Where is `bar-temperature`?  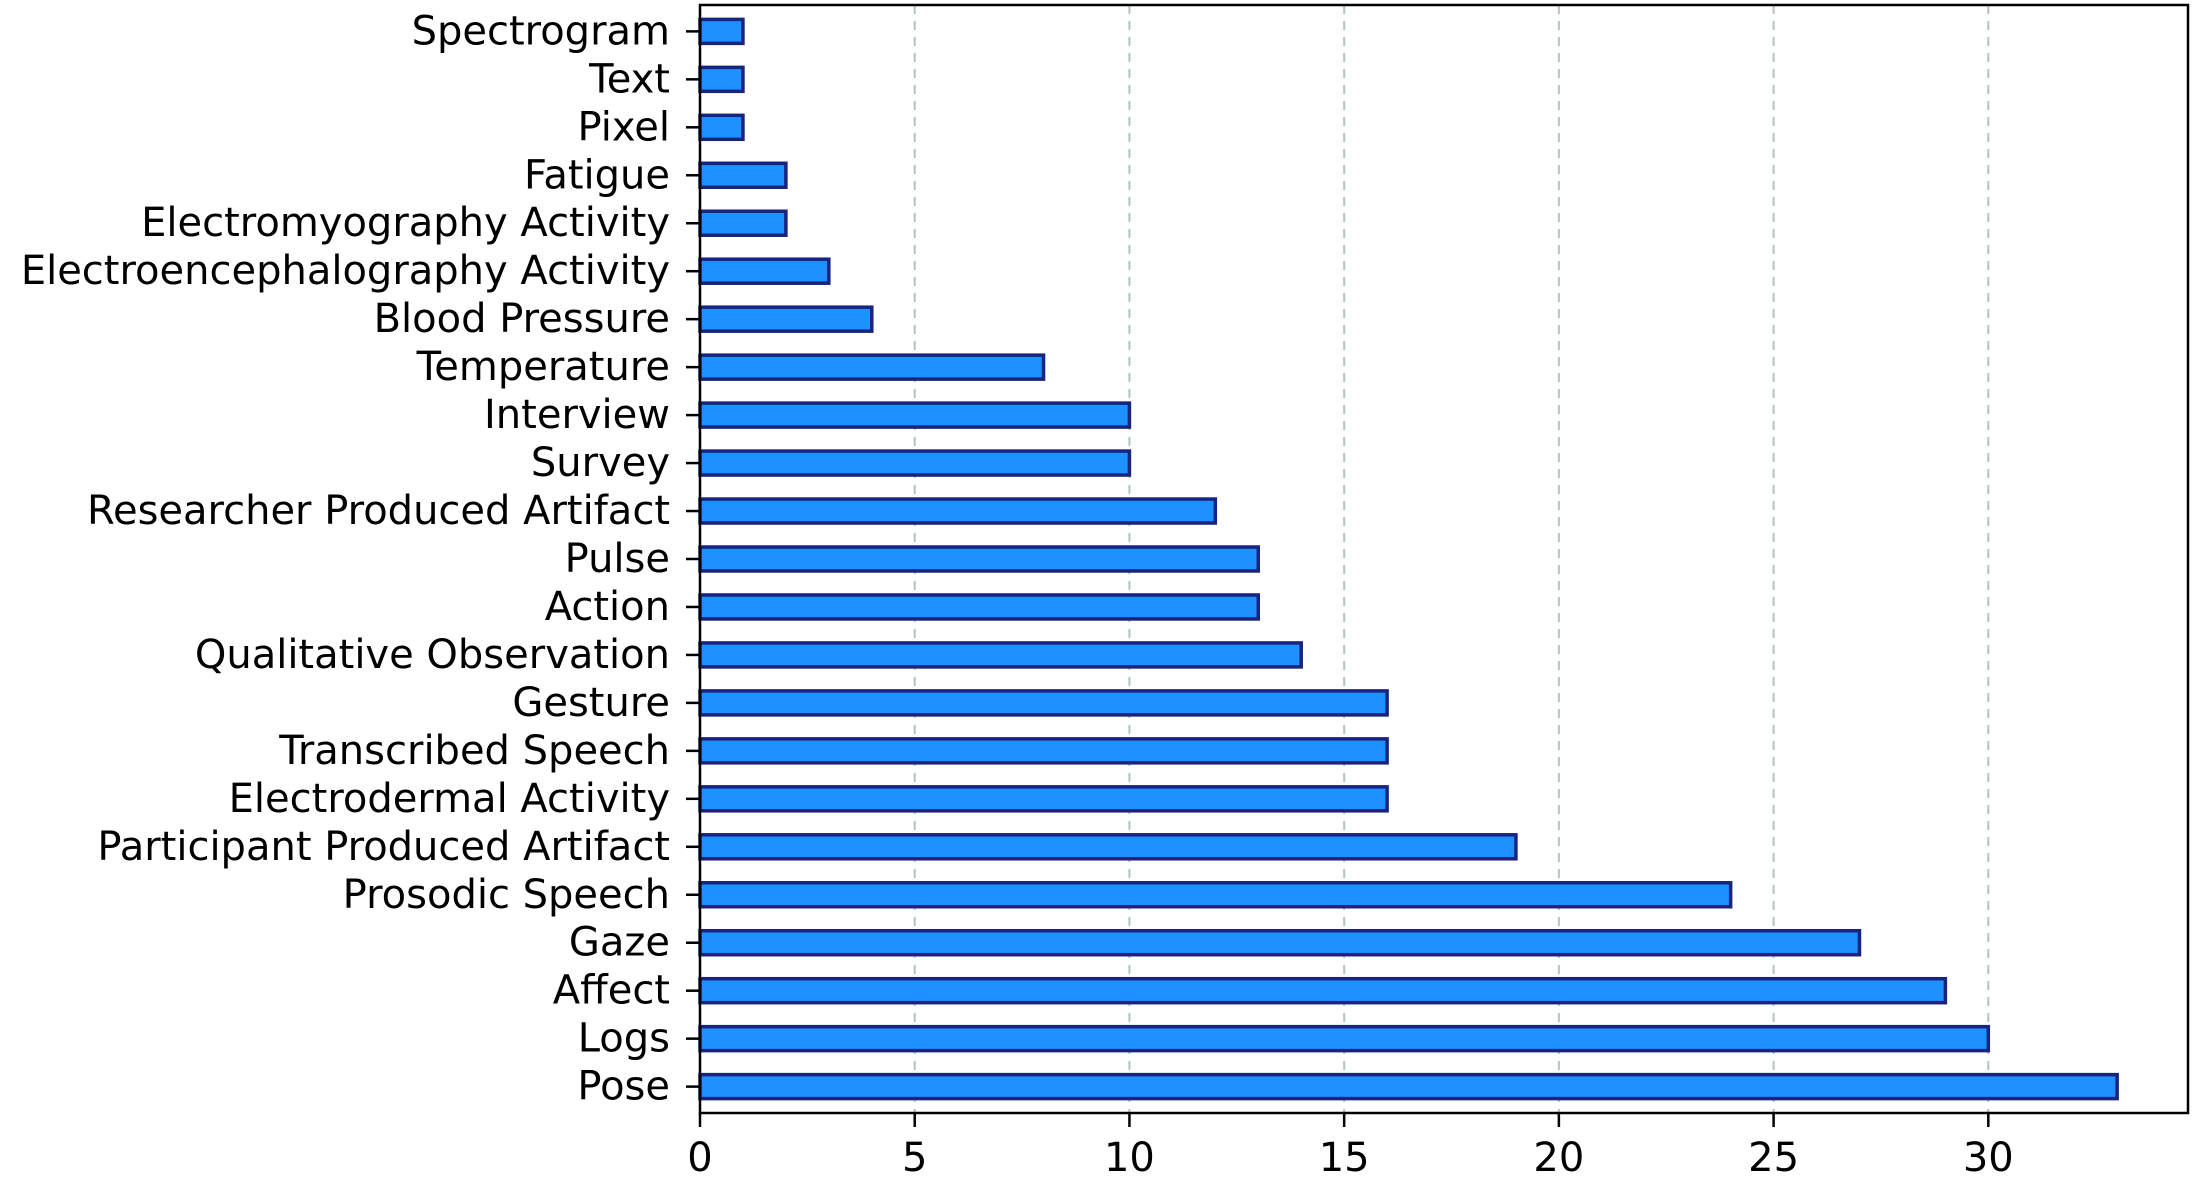 bar-temperature is located at coordinates (872, 367).